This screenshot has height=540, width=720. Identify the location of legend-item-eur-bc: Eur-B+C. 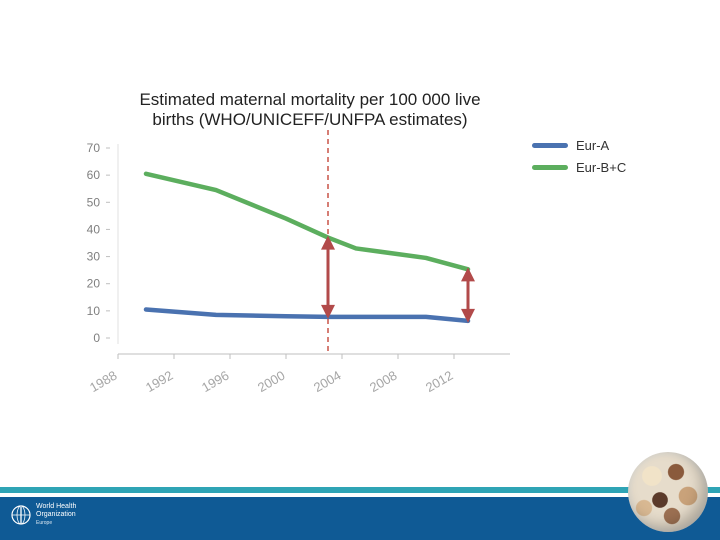
(579, 167).